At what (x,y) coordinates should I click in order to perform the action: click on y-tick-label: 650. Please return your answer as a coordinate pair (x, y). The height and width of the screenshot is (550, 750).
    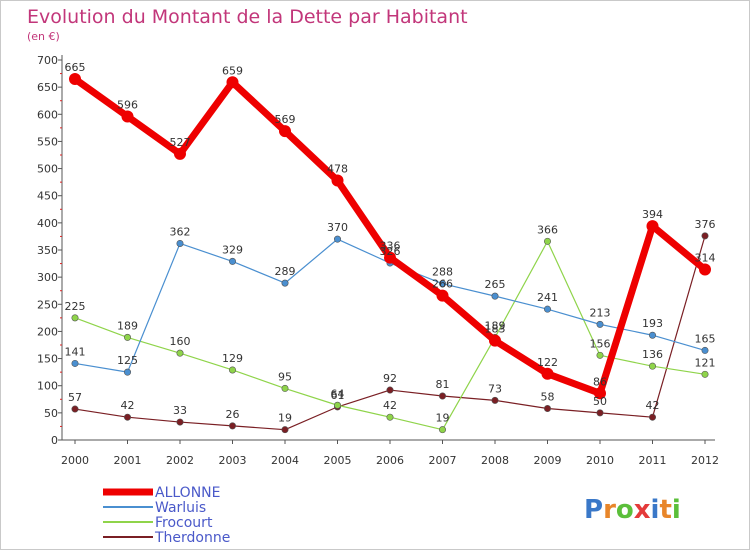
    Looking at the image, I should click on (47, 87).